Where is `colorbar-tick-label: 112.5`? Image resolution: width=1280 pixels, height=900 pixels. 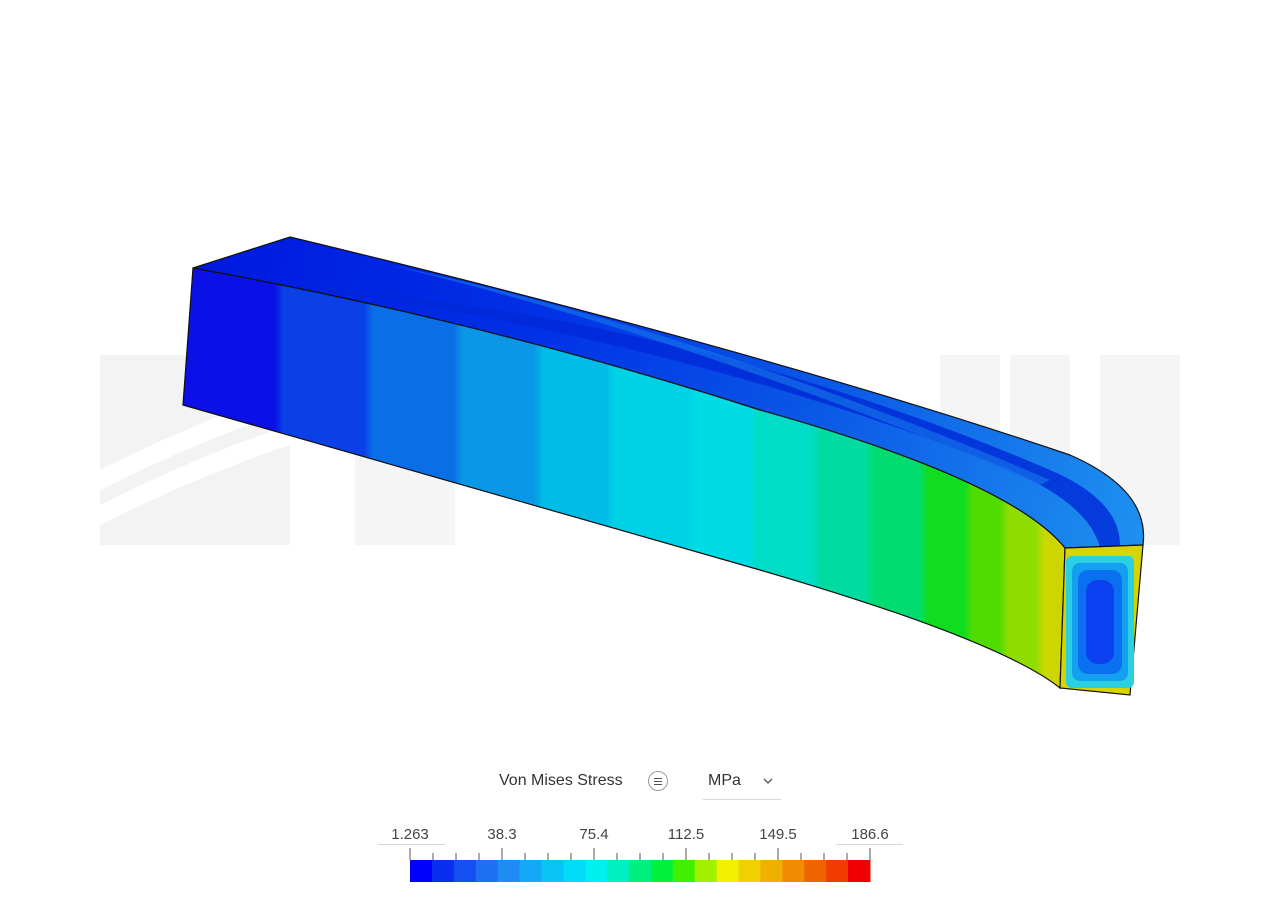
colorbar-tick-label: 112.5 is located at coordinates (686, 834).